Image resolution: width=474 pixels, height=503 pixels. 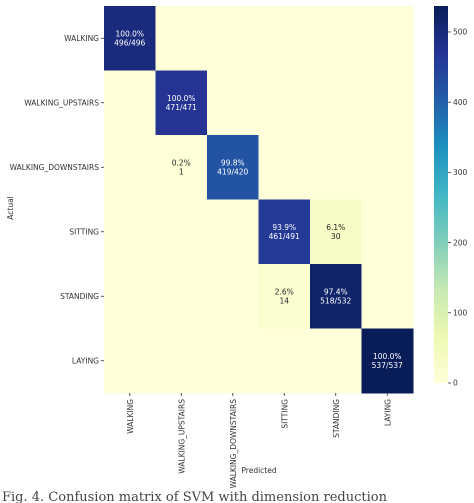 What do you see at coordinates (181, 107) in the screenshot?
I see `cell-count-label: 471/471` at bounding box center [181, 107].